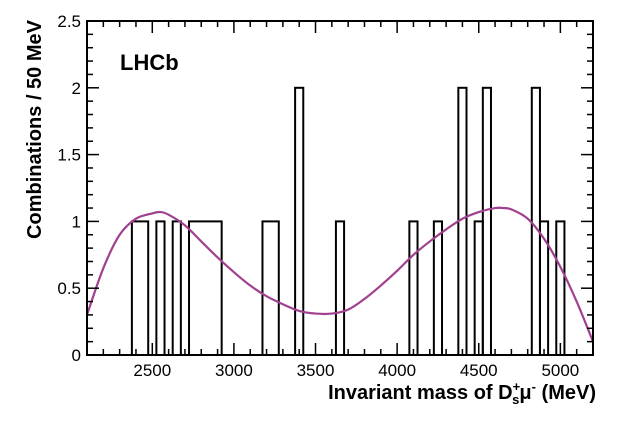 The image size is (623, 423). I want to click on x-axis-title-suffix: (MeV), so click(566, 393).